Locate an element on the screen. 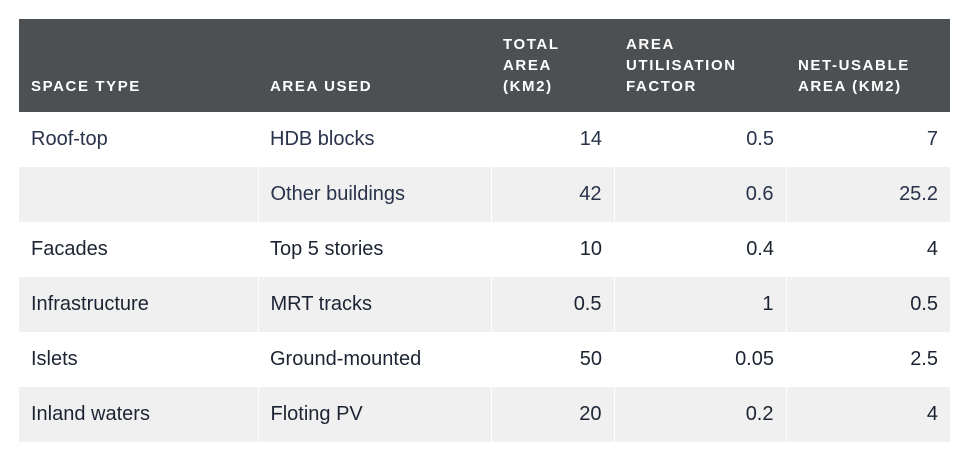 This screenshot has height=461, width=966. table-row: Inland waters Floting PV 20 0.2 4 is located at coordinates (484, 414).